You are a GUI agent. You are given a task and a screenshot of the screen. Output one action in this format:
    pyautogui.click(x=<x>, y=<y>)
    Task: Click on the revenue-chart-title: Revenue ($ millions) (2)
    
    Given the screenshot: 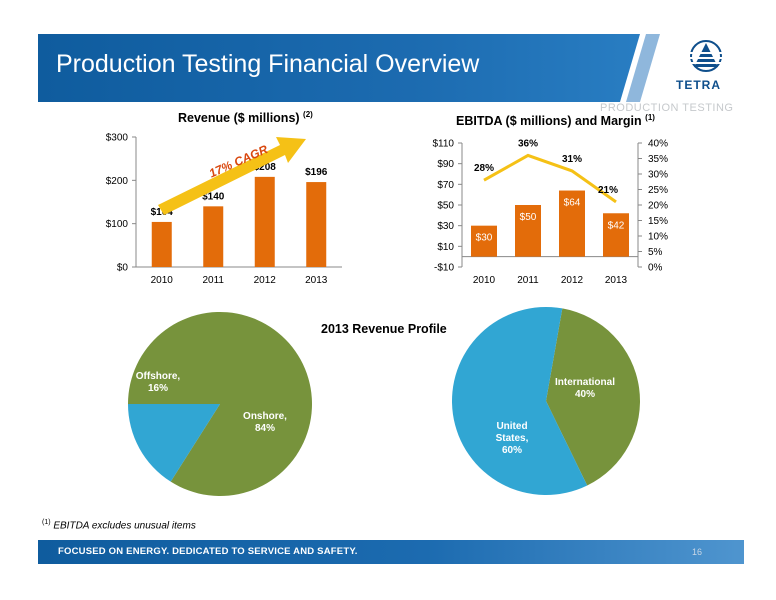 What is the action you would take?
    pyautogui.click(x=245, y=117)
    